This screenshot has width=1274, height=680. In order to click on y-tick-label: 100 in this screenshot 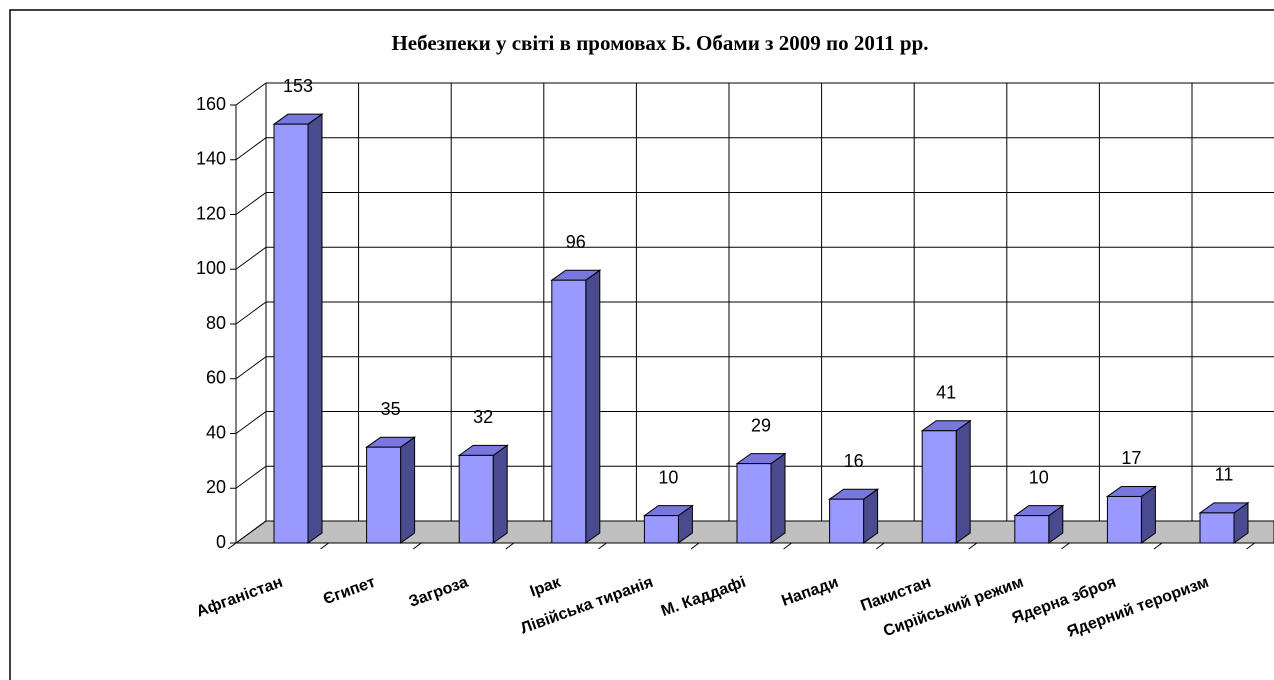, I will do `click(211, 268)`.